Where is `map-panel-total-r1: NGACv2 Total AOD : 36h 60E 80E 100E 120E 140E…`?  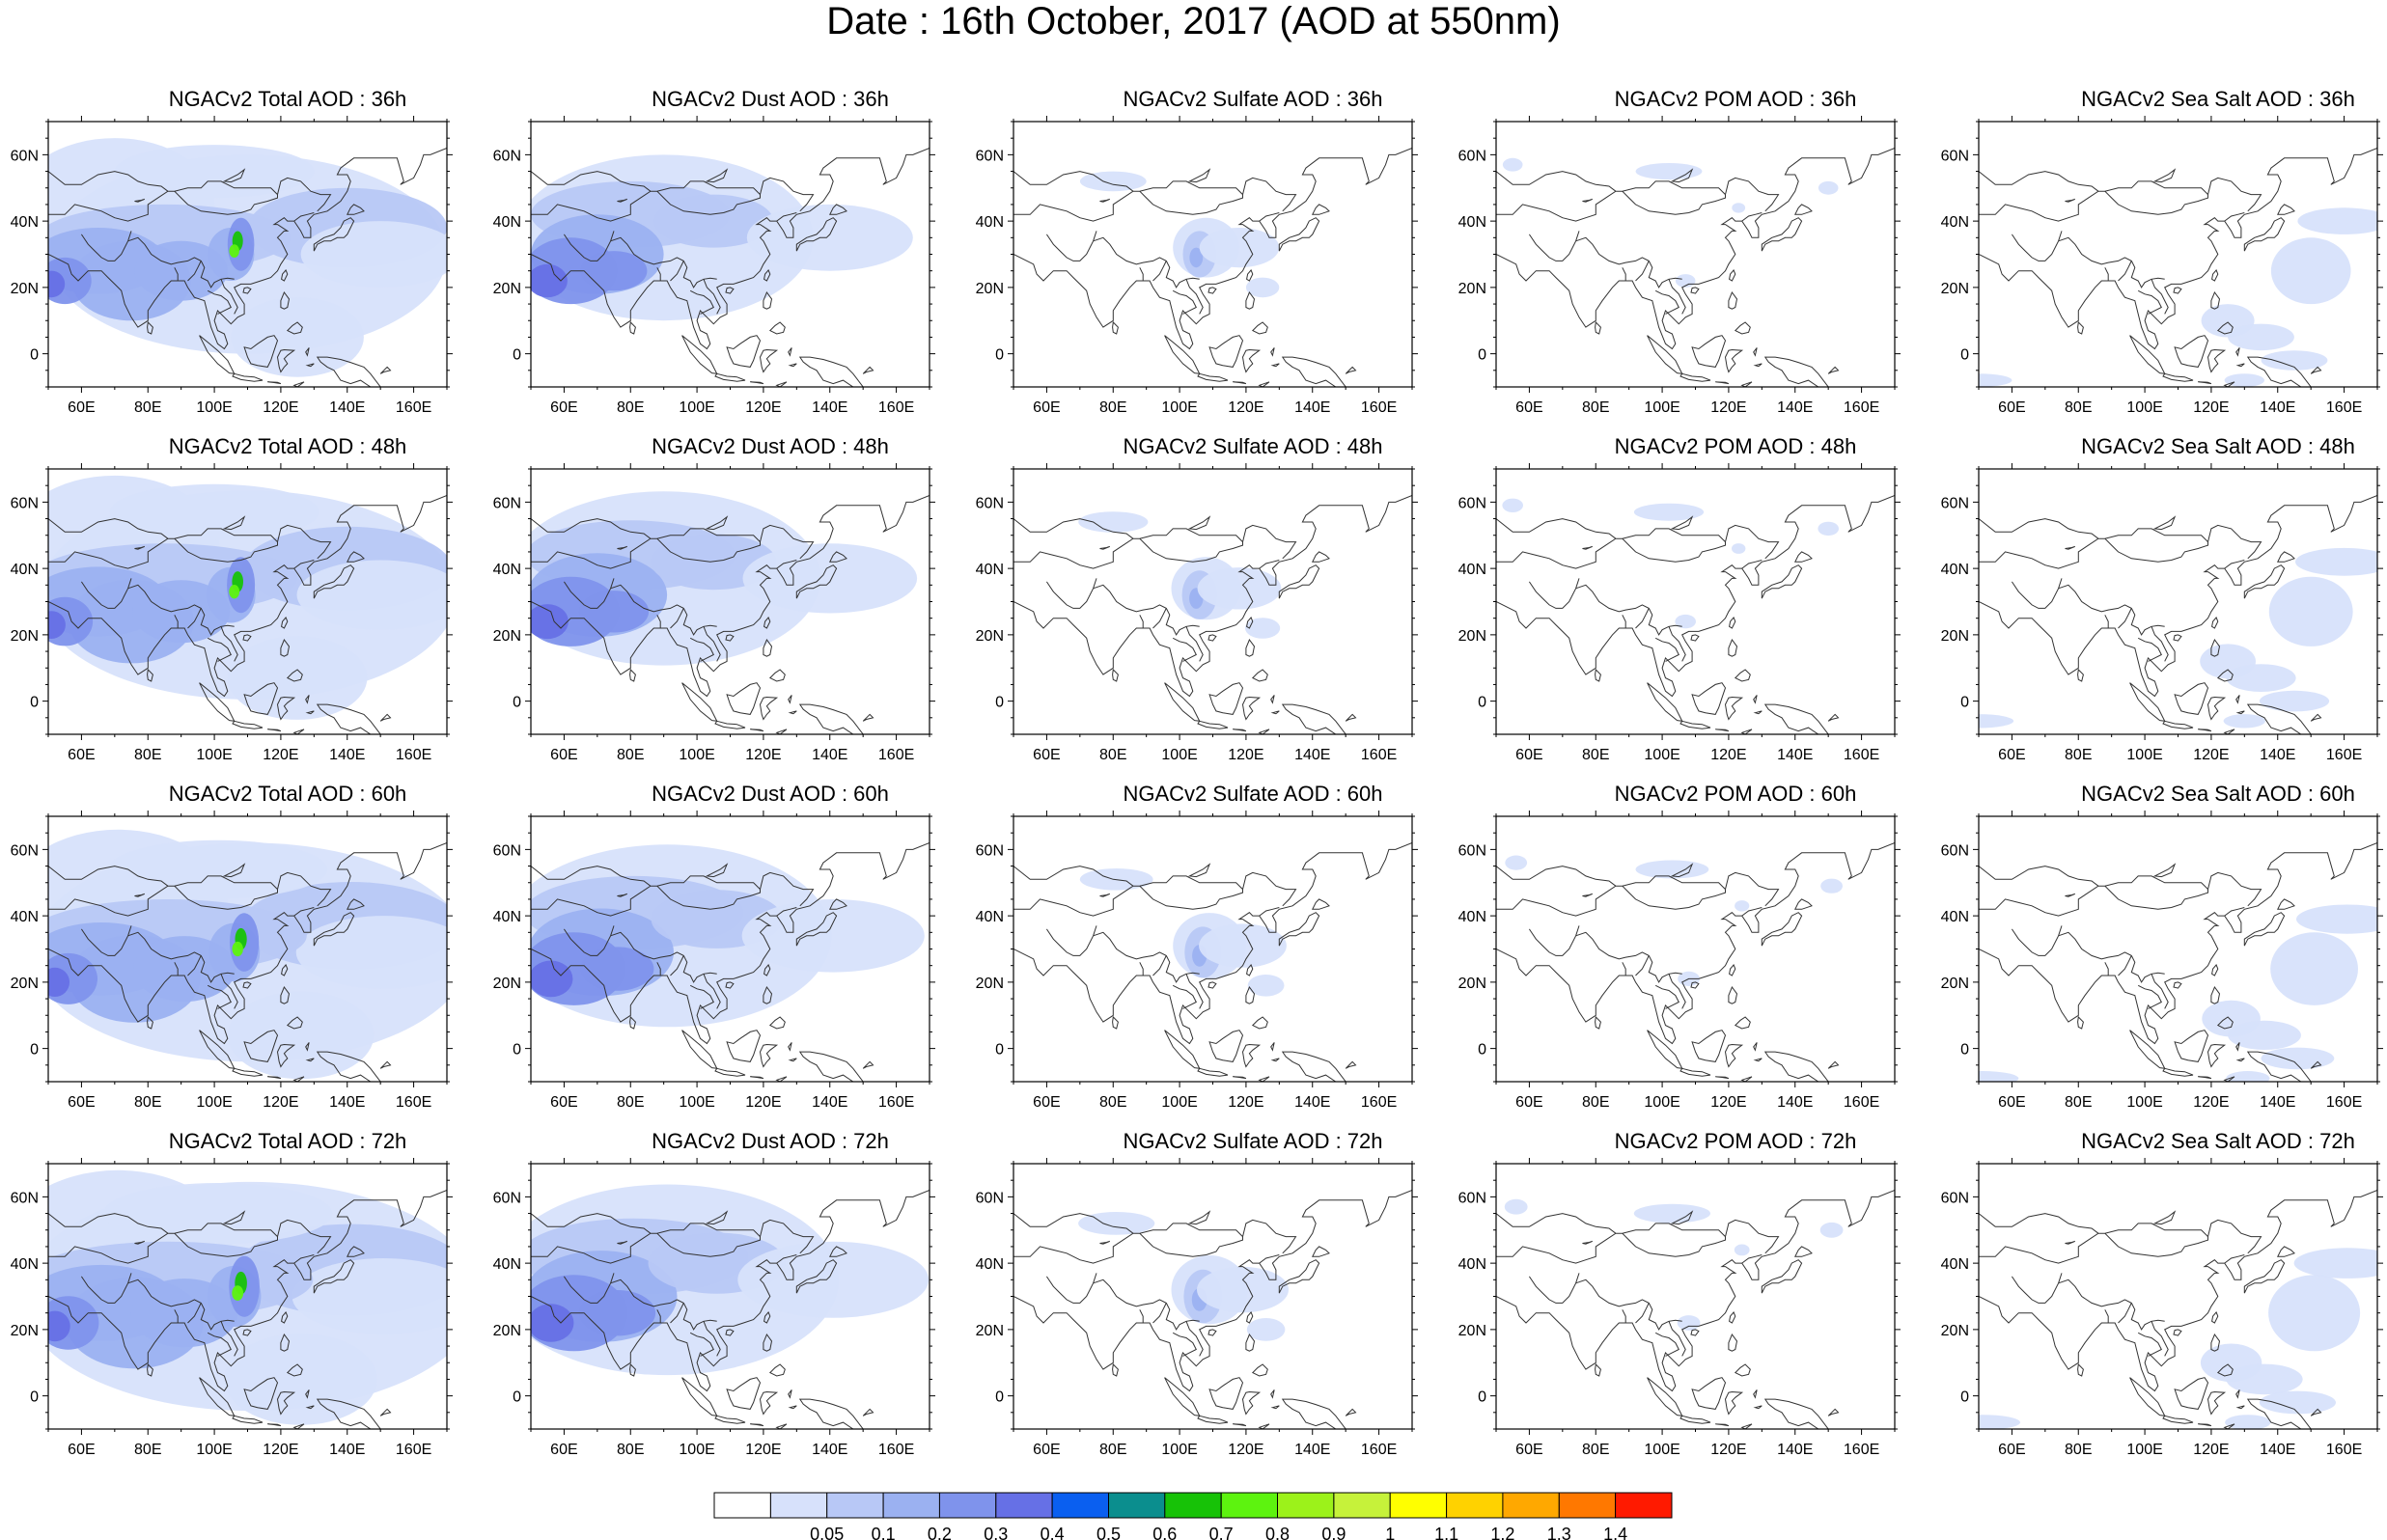
map-panel-total-r1: NGACv2 Total AOD : 36h 60E 80E 100E 120E 140E… is located at coordinates (270, 260).